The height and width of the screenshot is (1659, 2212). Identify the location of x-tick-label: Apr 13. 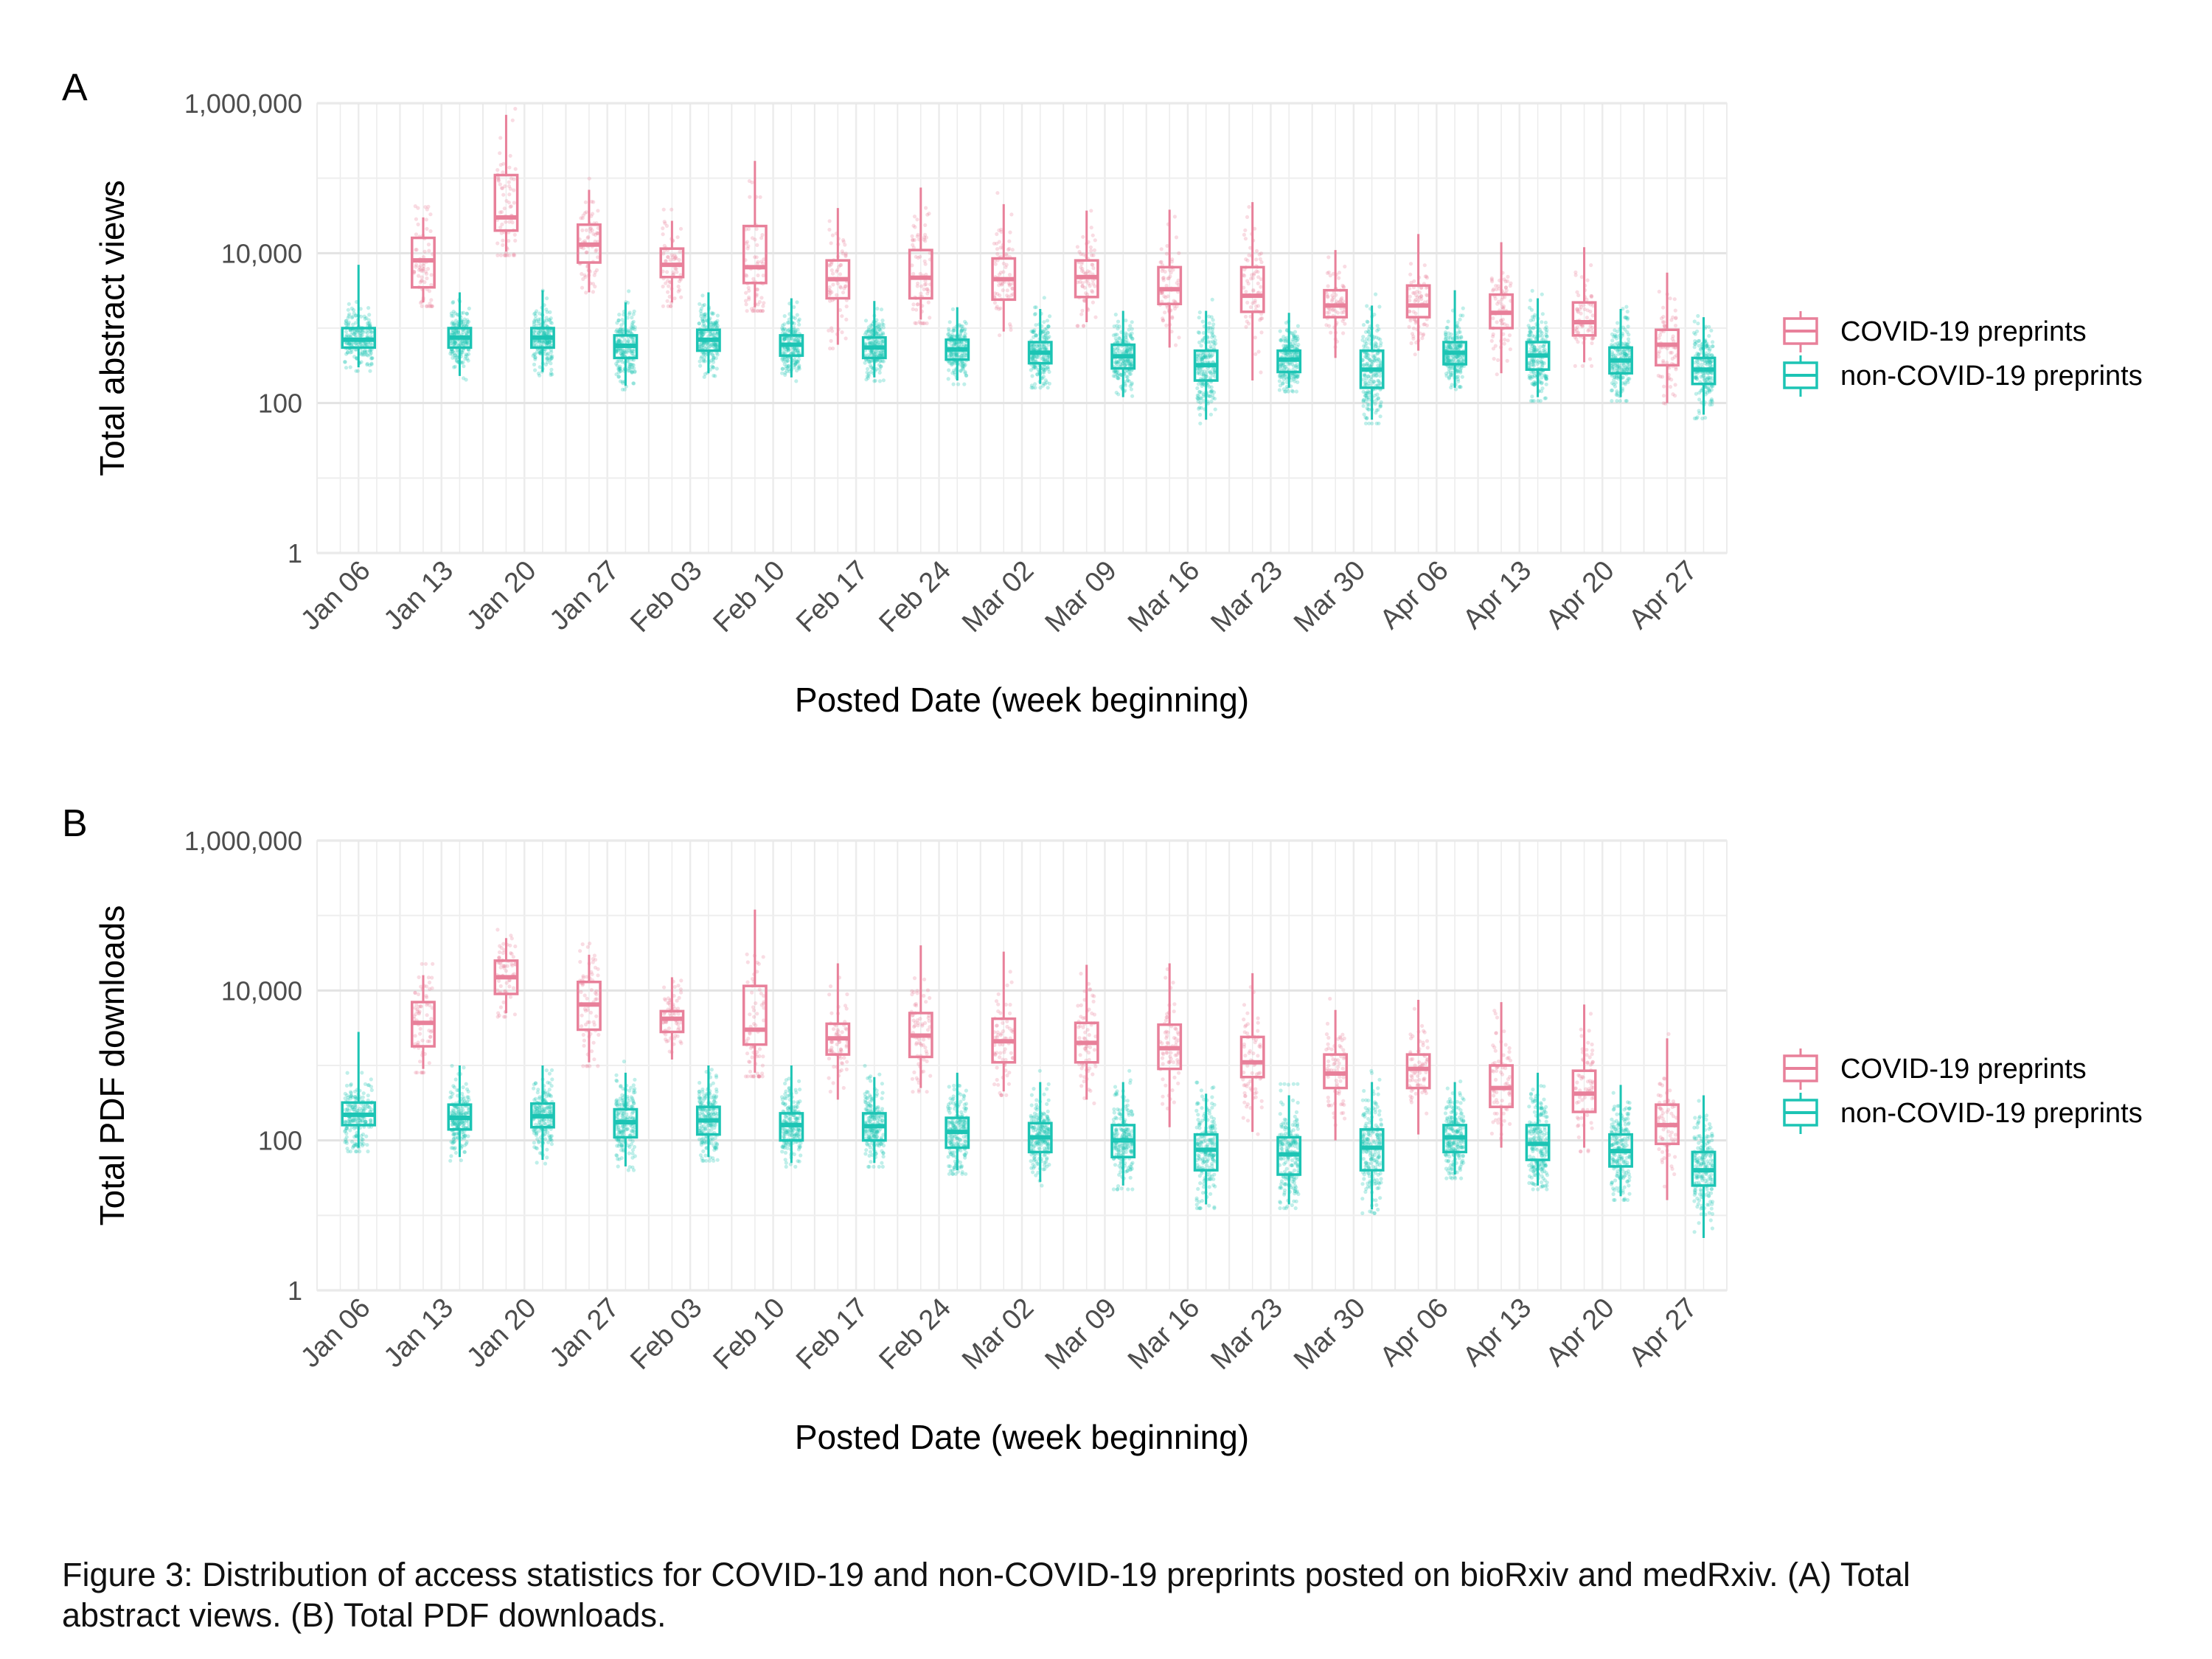
(1497, 1333).